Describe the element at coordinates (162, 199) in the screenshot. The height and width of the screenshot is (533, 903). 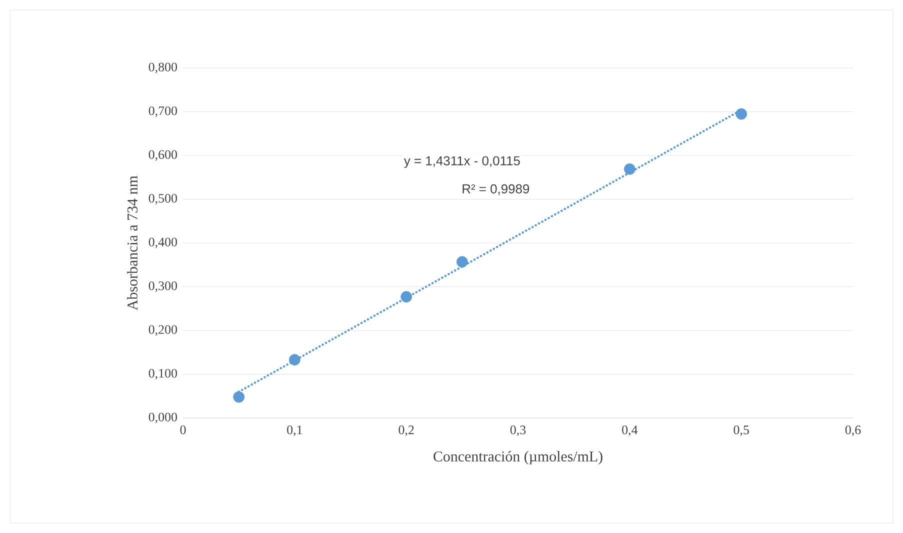
I see `y-tick-label: 0,500` at that location.